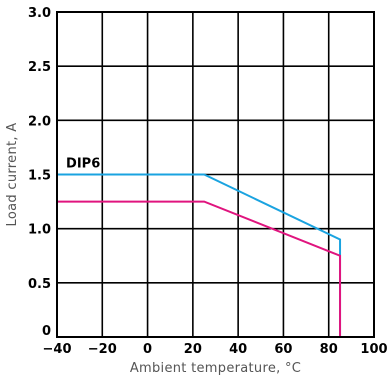 This screenshot has width=388, height=378. I want to click on x-tick-label: 40, so click(238, 349).